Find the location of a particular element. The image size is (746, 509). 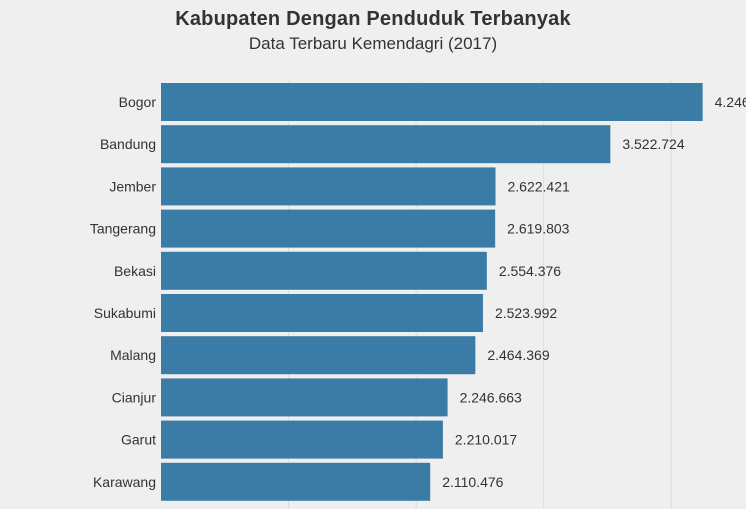

bar-jember is located at coordinates (328, 186).